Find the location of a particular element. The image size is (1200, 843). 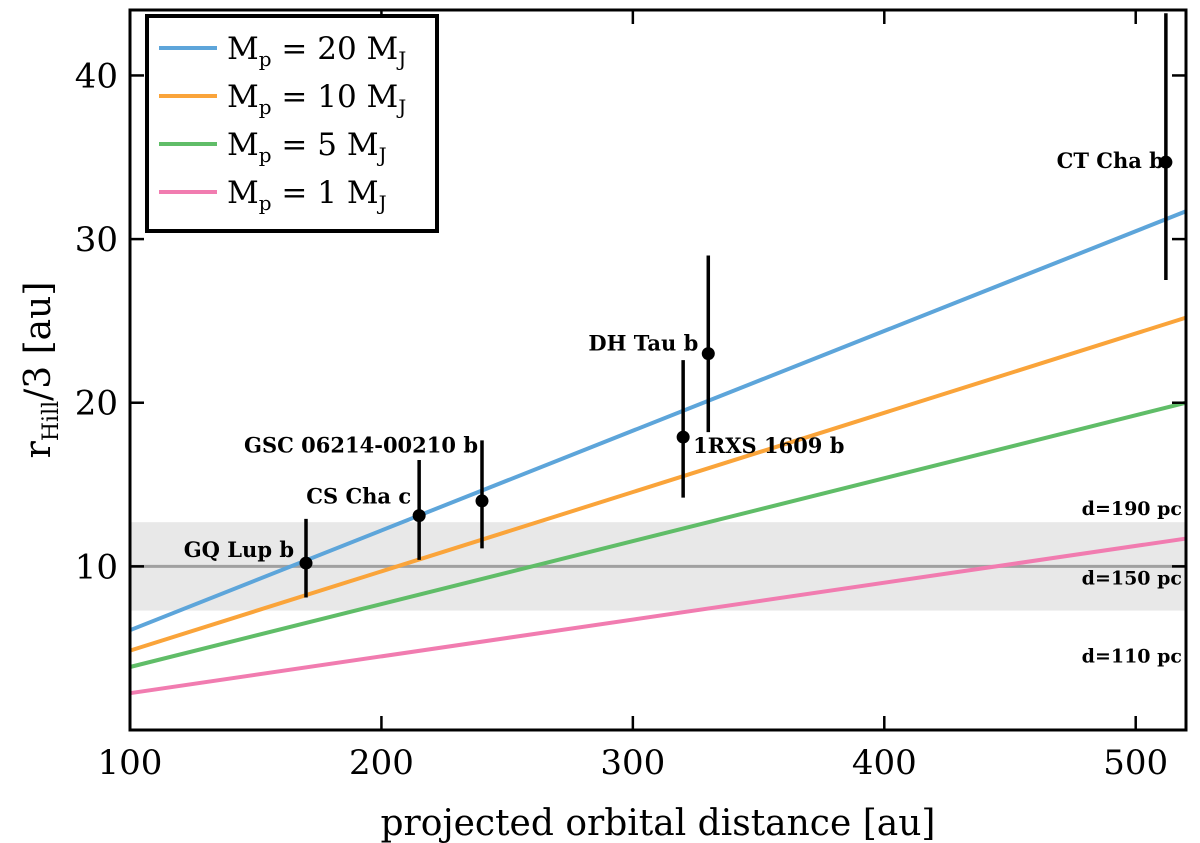

x-tick-label: 400 is located at coordinates (884, 763).